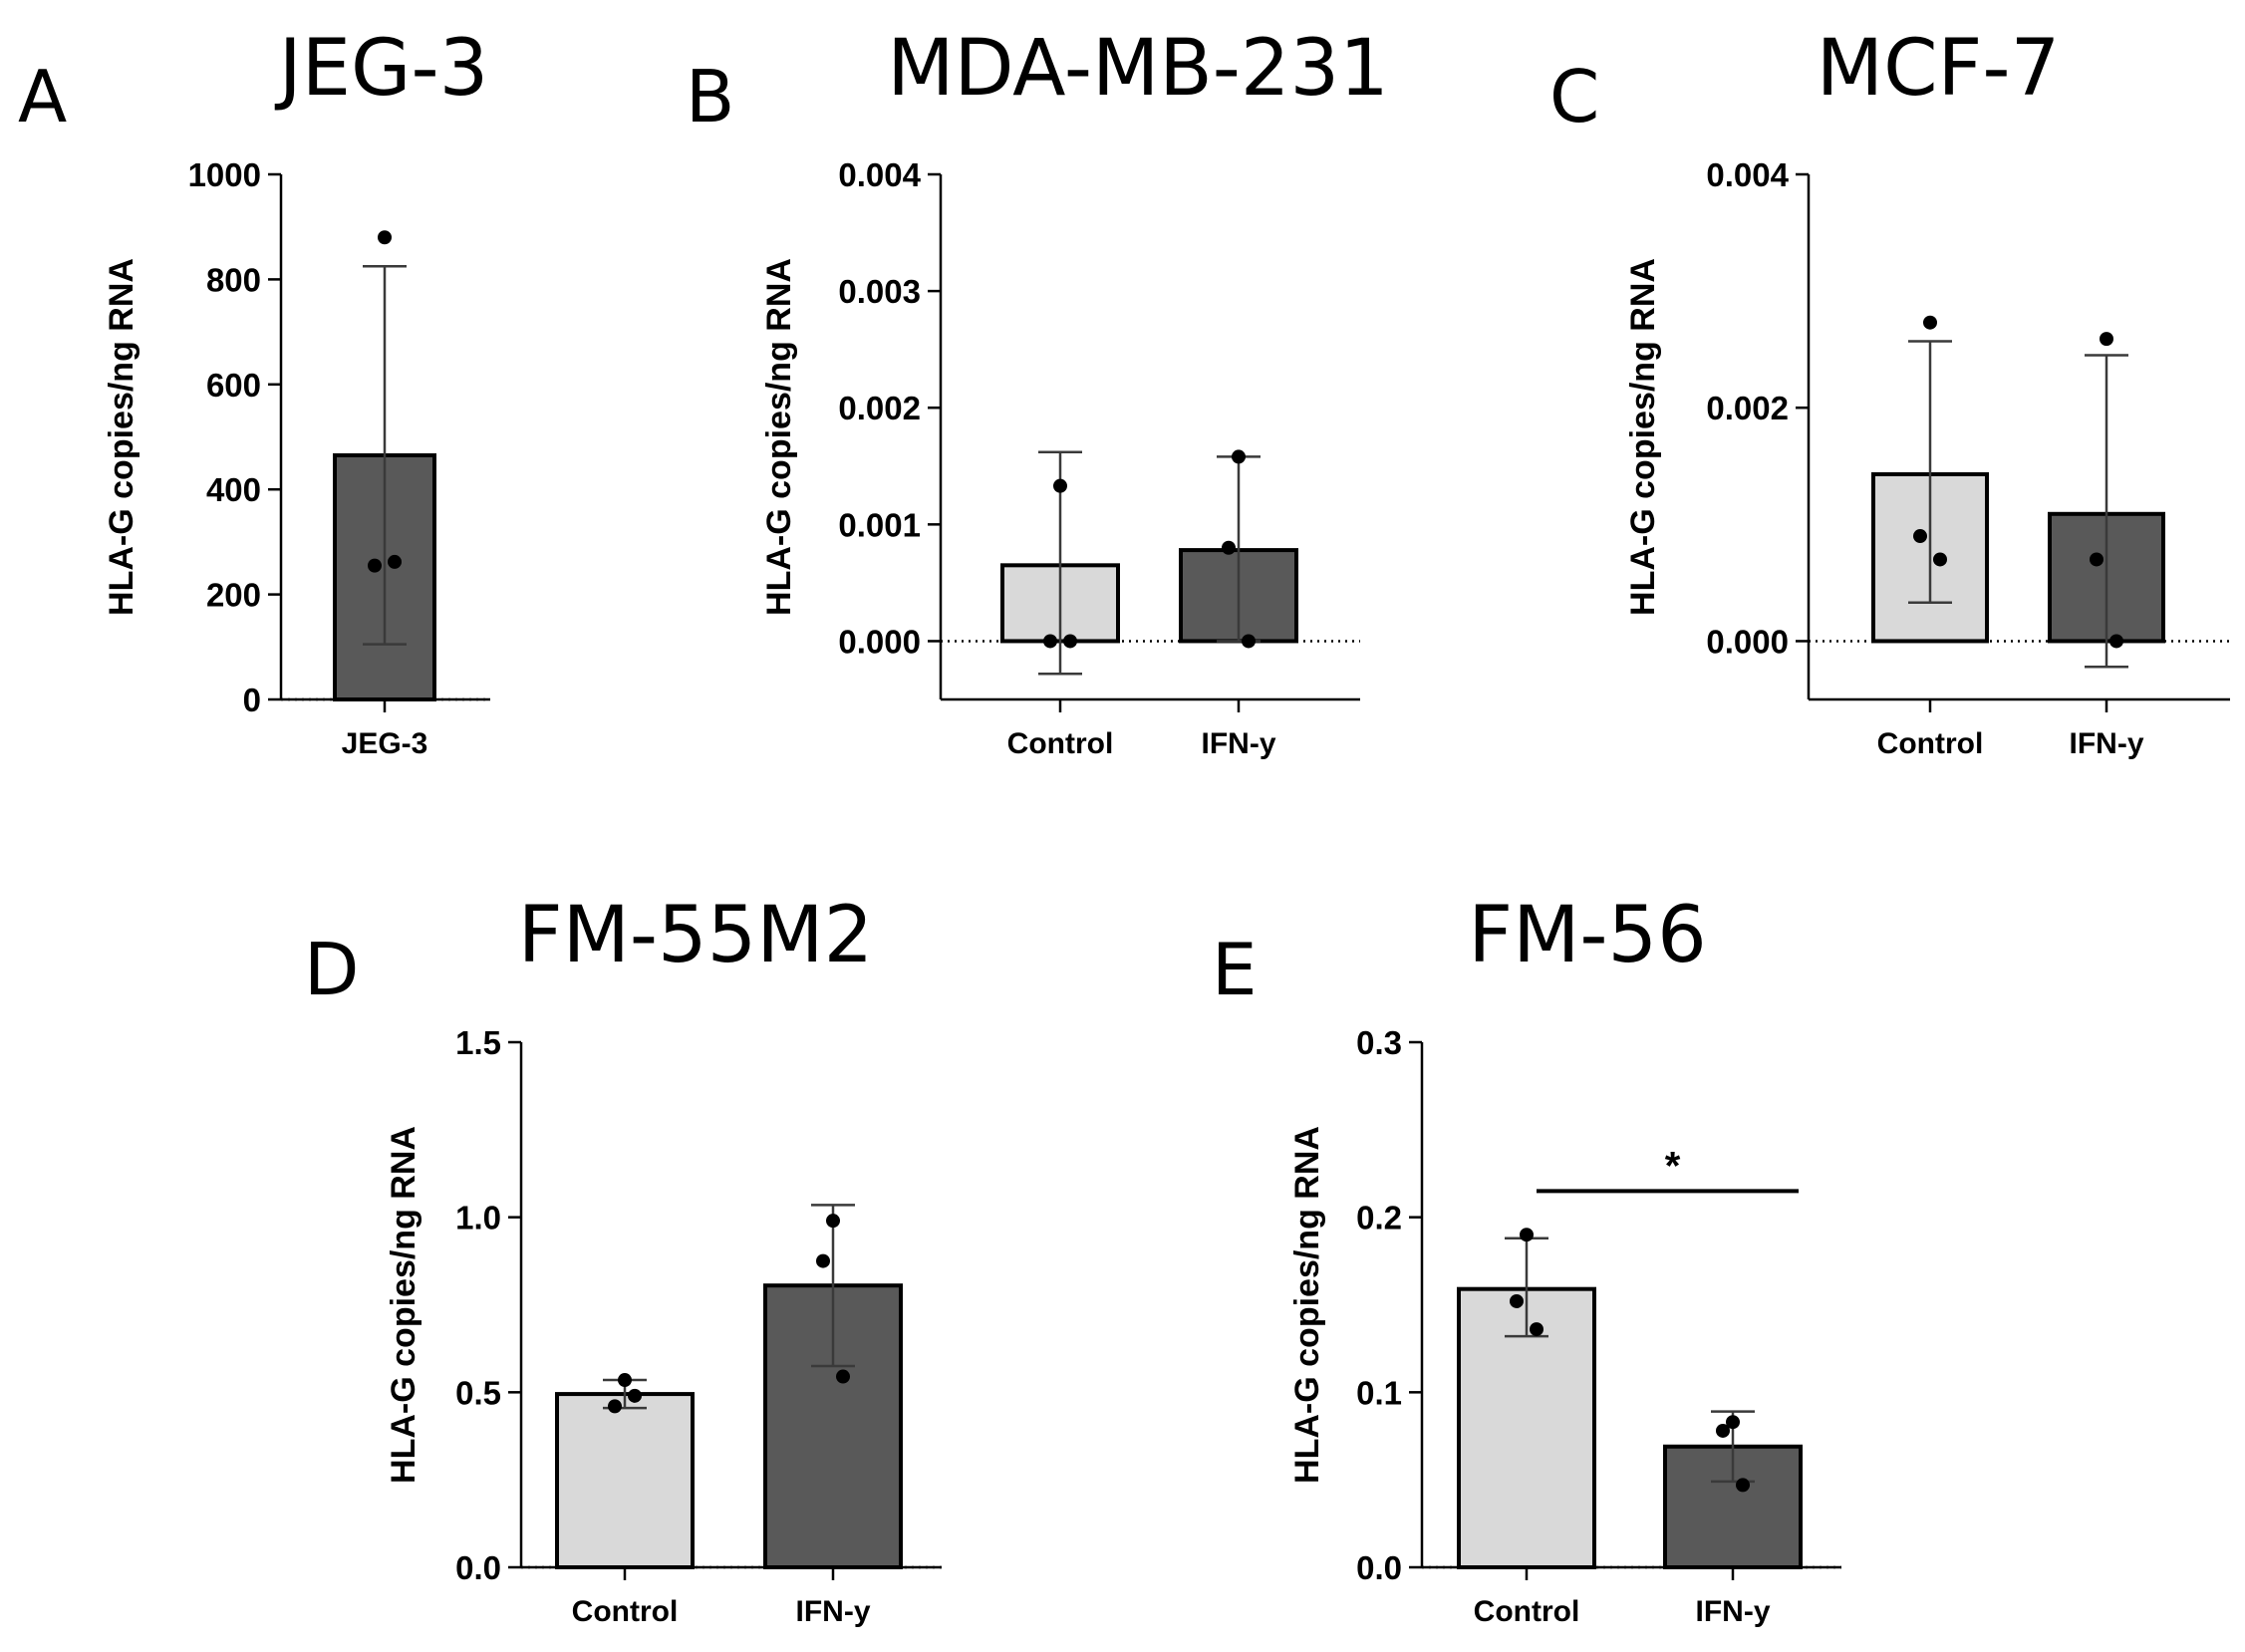 The width and height of the screenshot is (2245, 1652). I want to click on panel-b-y-axis-label: HLA-G copies/ng RNA, so click(779, 437).